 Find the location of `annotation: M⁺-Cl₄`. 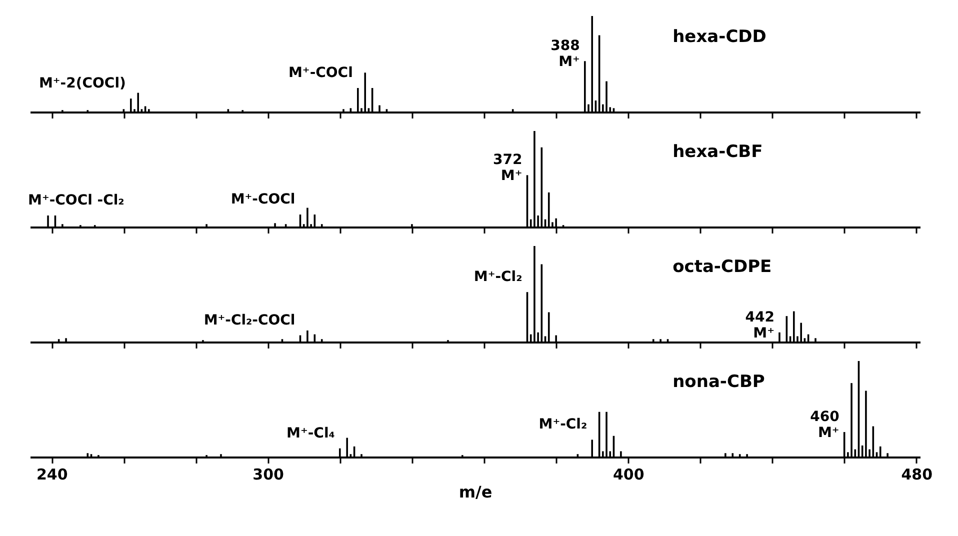

annotation: M⁺-Cl₄ is located at coordinates (310, 433).